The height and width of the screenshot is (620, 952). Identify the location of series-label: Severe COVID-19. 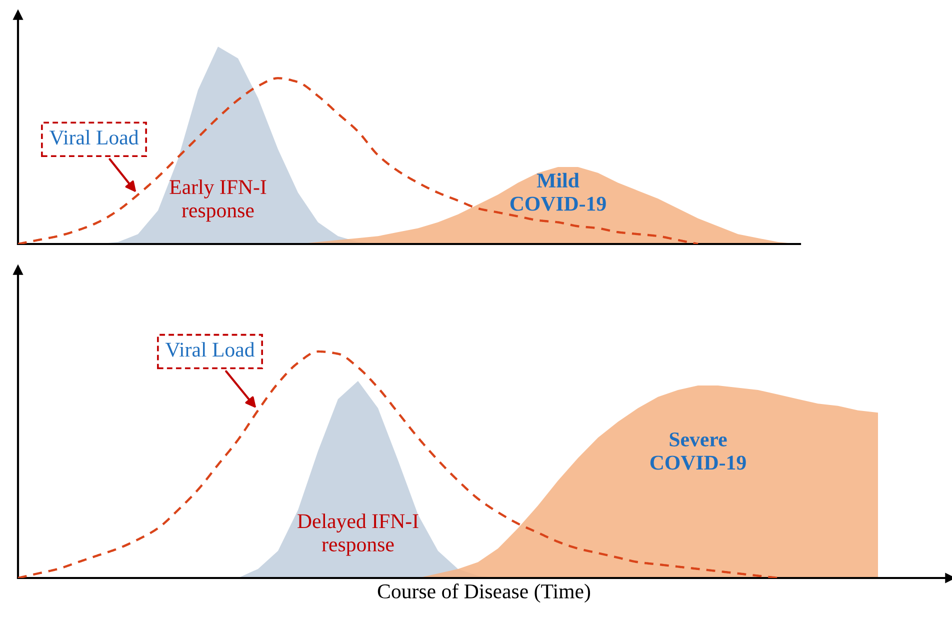
(698, 451).